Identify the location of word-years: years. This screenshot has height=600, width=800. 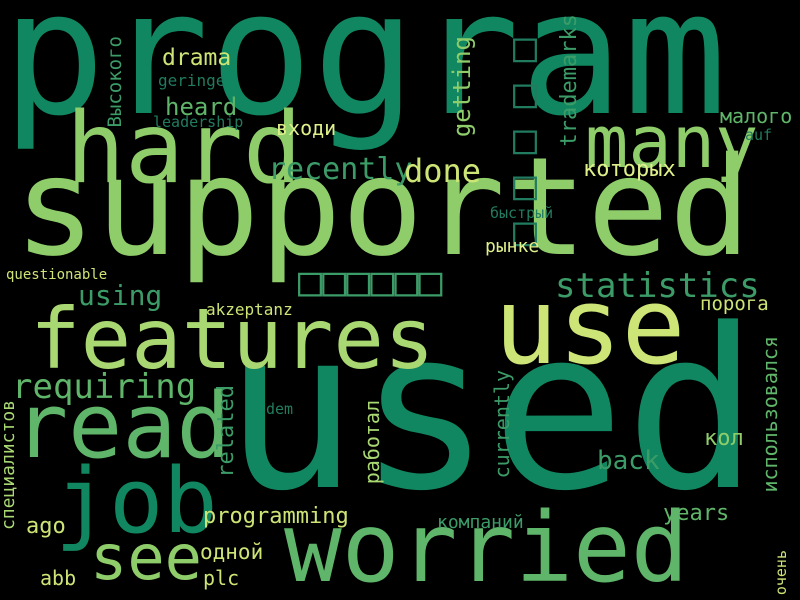
(696, 513).